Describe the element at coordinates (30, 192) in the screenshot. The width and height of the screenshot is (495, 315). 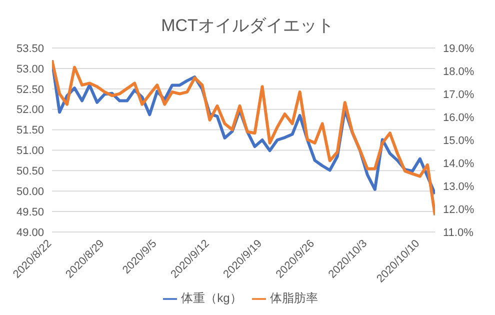
I see `y-tick-label: 50.00` at that location.